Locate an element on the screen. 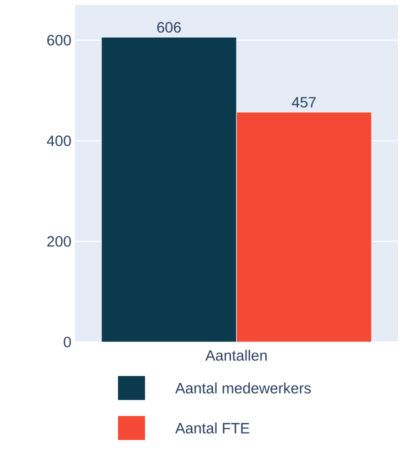 The image size is (400, 455). y-tick-label: 600 is located at coordinates (59, 40).